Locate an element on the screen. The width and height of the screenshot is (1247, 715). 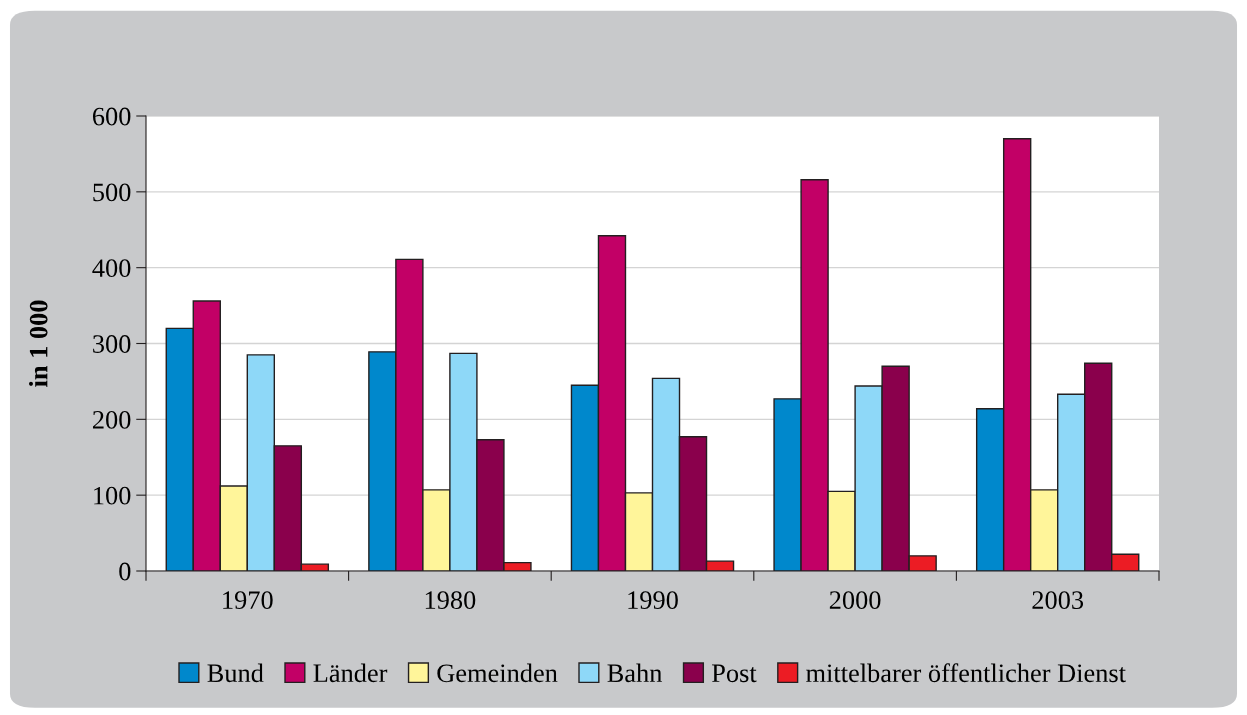
legend-label: Bahn is located at coordinates (635, 673).